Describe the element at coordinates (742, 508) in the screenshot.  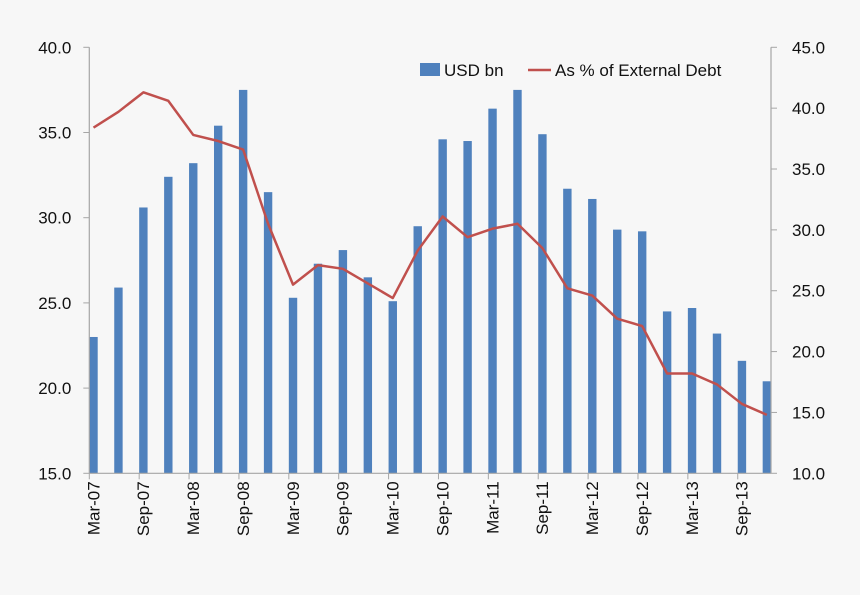
I see `x-axis-tick-label: Sep-13` at that location.